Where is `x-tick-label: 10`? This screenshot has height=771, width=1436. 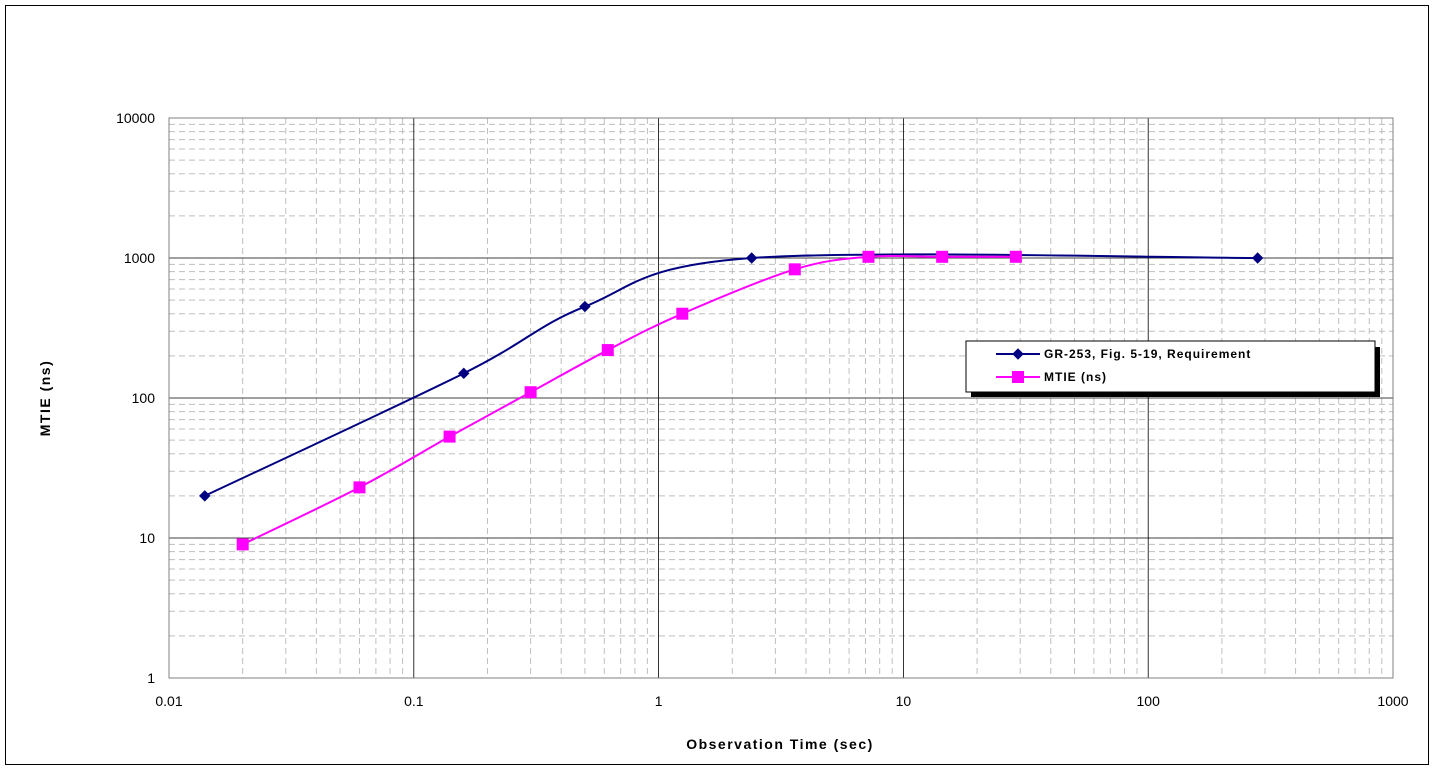 x-tick-label: 10 is located at coordinates (904, 701).